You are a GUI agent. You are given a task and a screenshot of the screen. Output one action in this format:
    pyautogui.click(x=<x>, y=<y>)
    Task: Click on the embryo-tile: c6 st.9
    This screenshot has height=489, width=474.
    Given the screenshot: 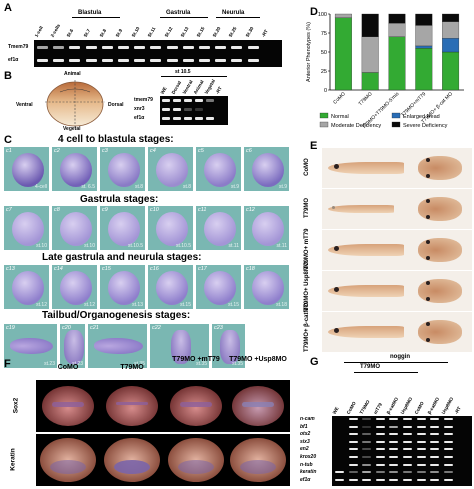 What is the action you would take?
    pyautogui.click(x=266, y=169)
    